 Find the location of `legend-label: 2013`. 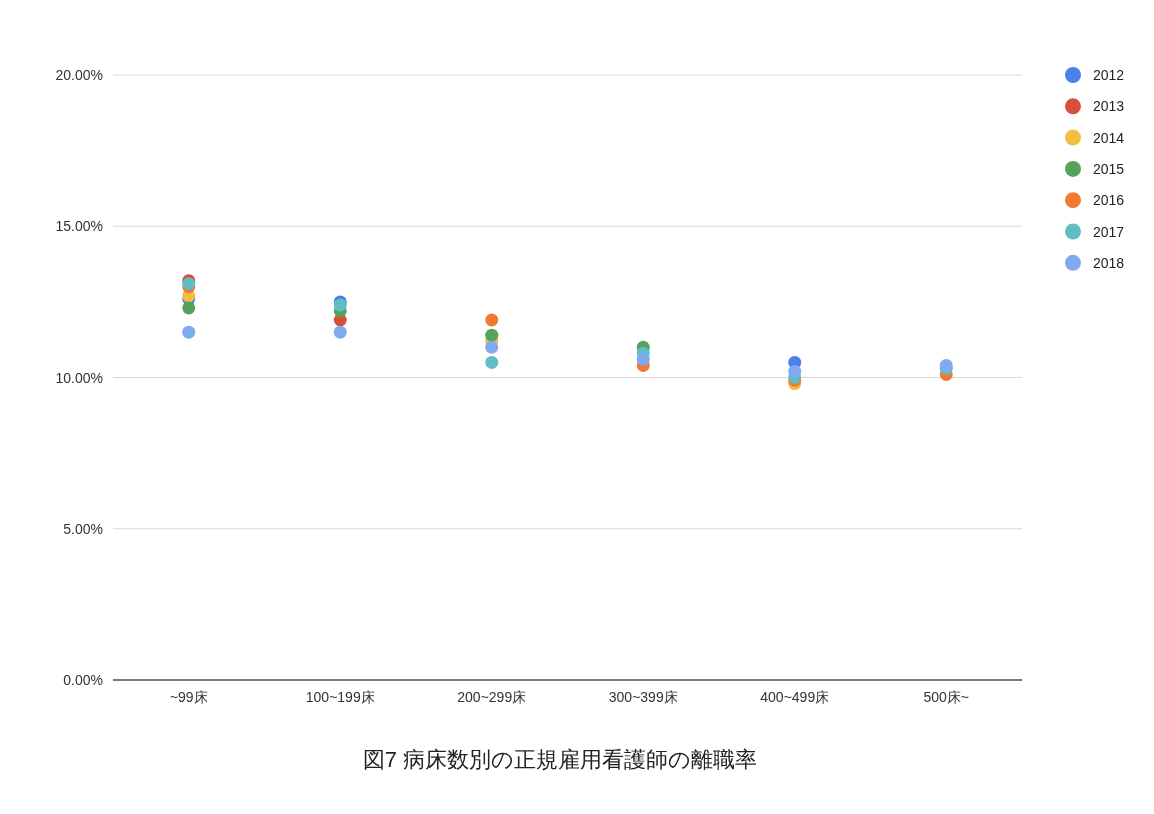

legend-label: 2013 is located at coordinates (1109, 106).